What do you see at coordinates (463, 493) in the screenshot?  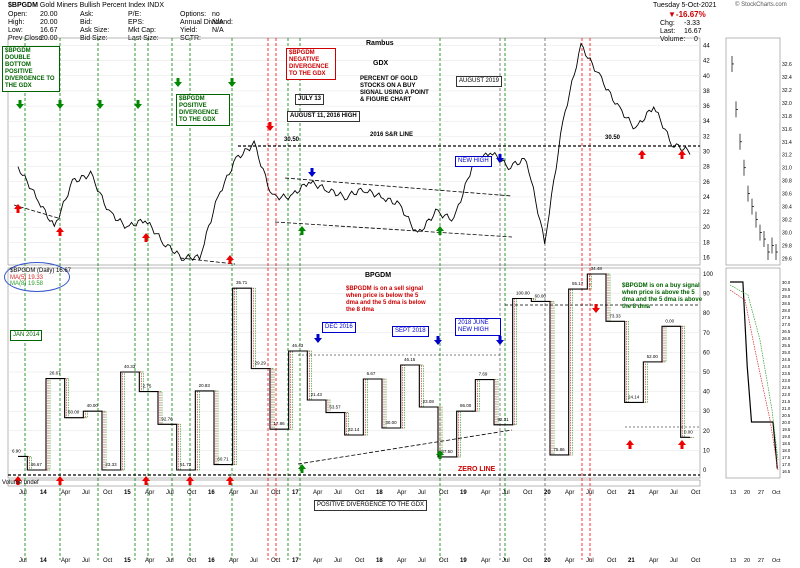 I see `x-tick-label: 19` at bounding box center [463, 493].